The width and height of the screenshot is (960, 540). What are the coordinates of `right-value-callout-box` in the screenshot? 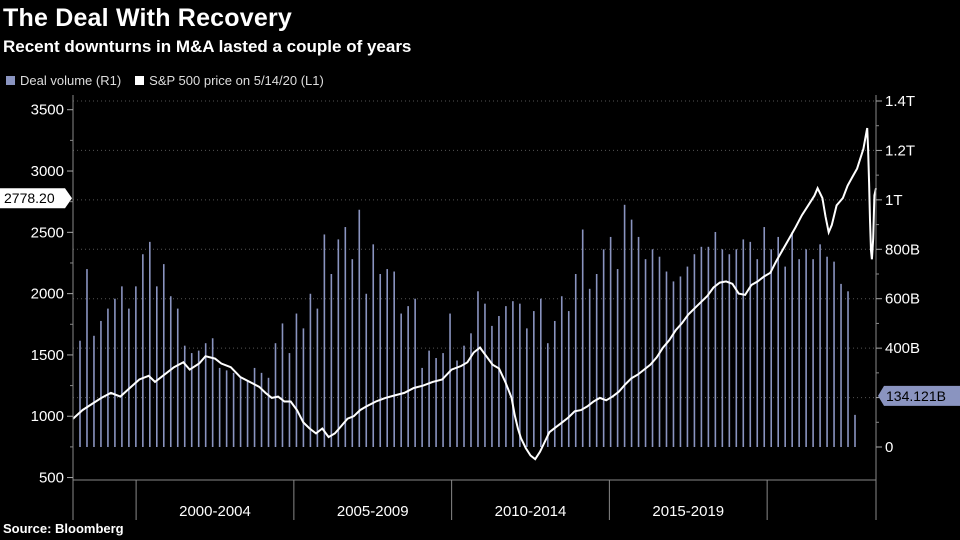 It's located at (919, 395).